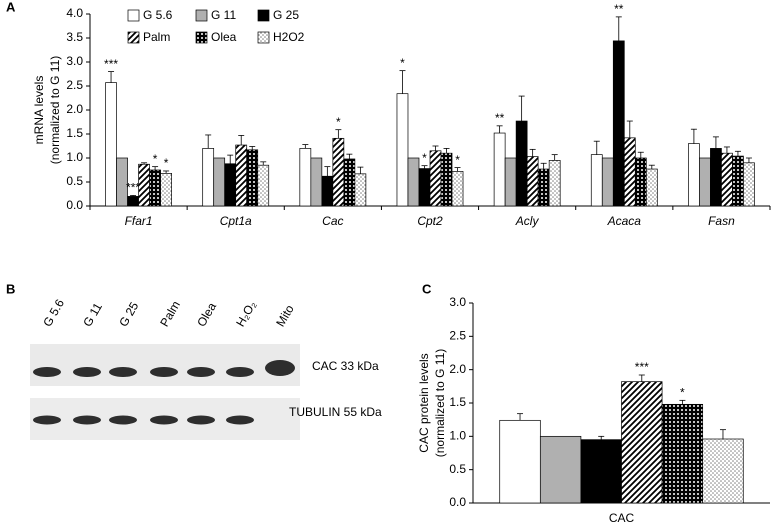 Image resolution: width=778 pixels, height=526 pixels. What do you see at coordinates (158, 15) in the screenshot?
I see `legend-label: G 5.6` at bounding box center [158, 15].